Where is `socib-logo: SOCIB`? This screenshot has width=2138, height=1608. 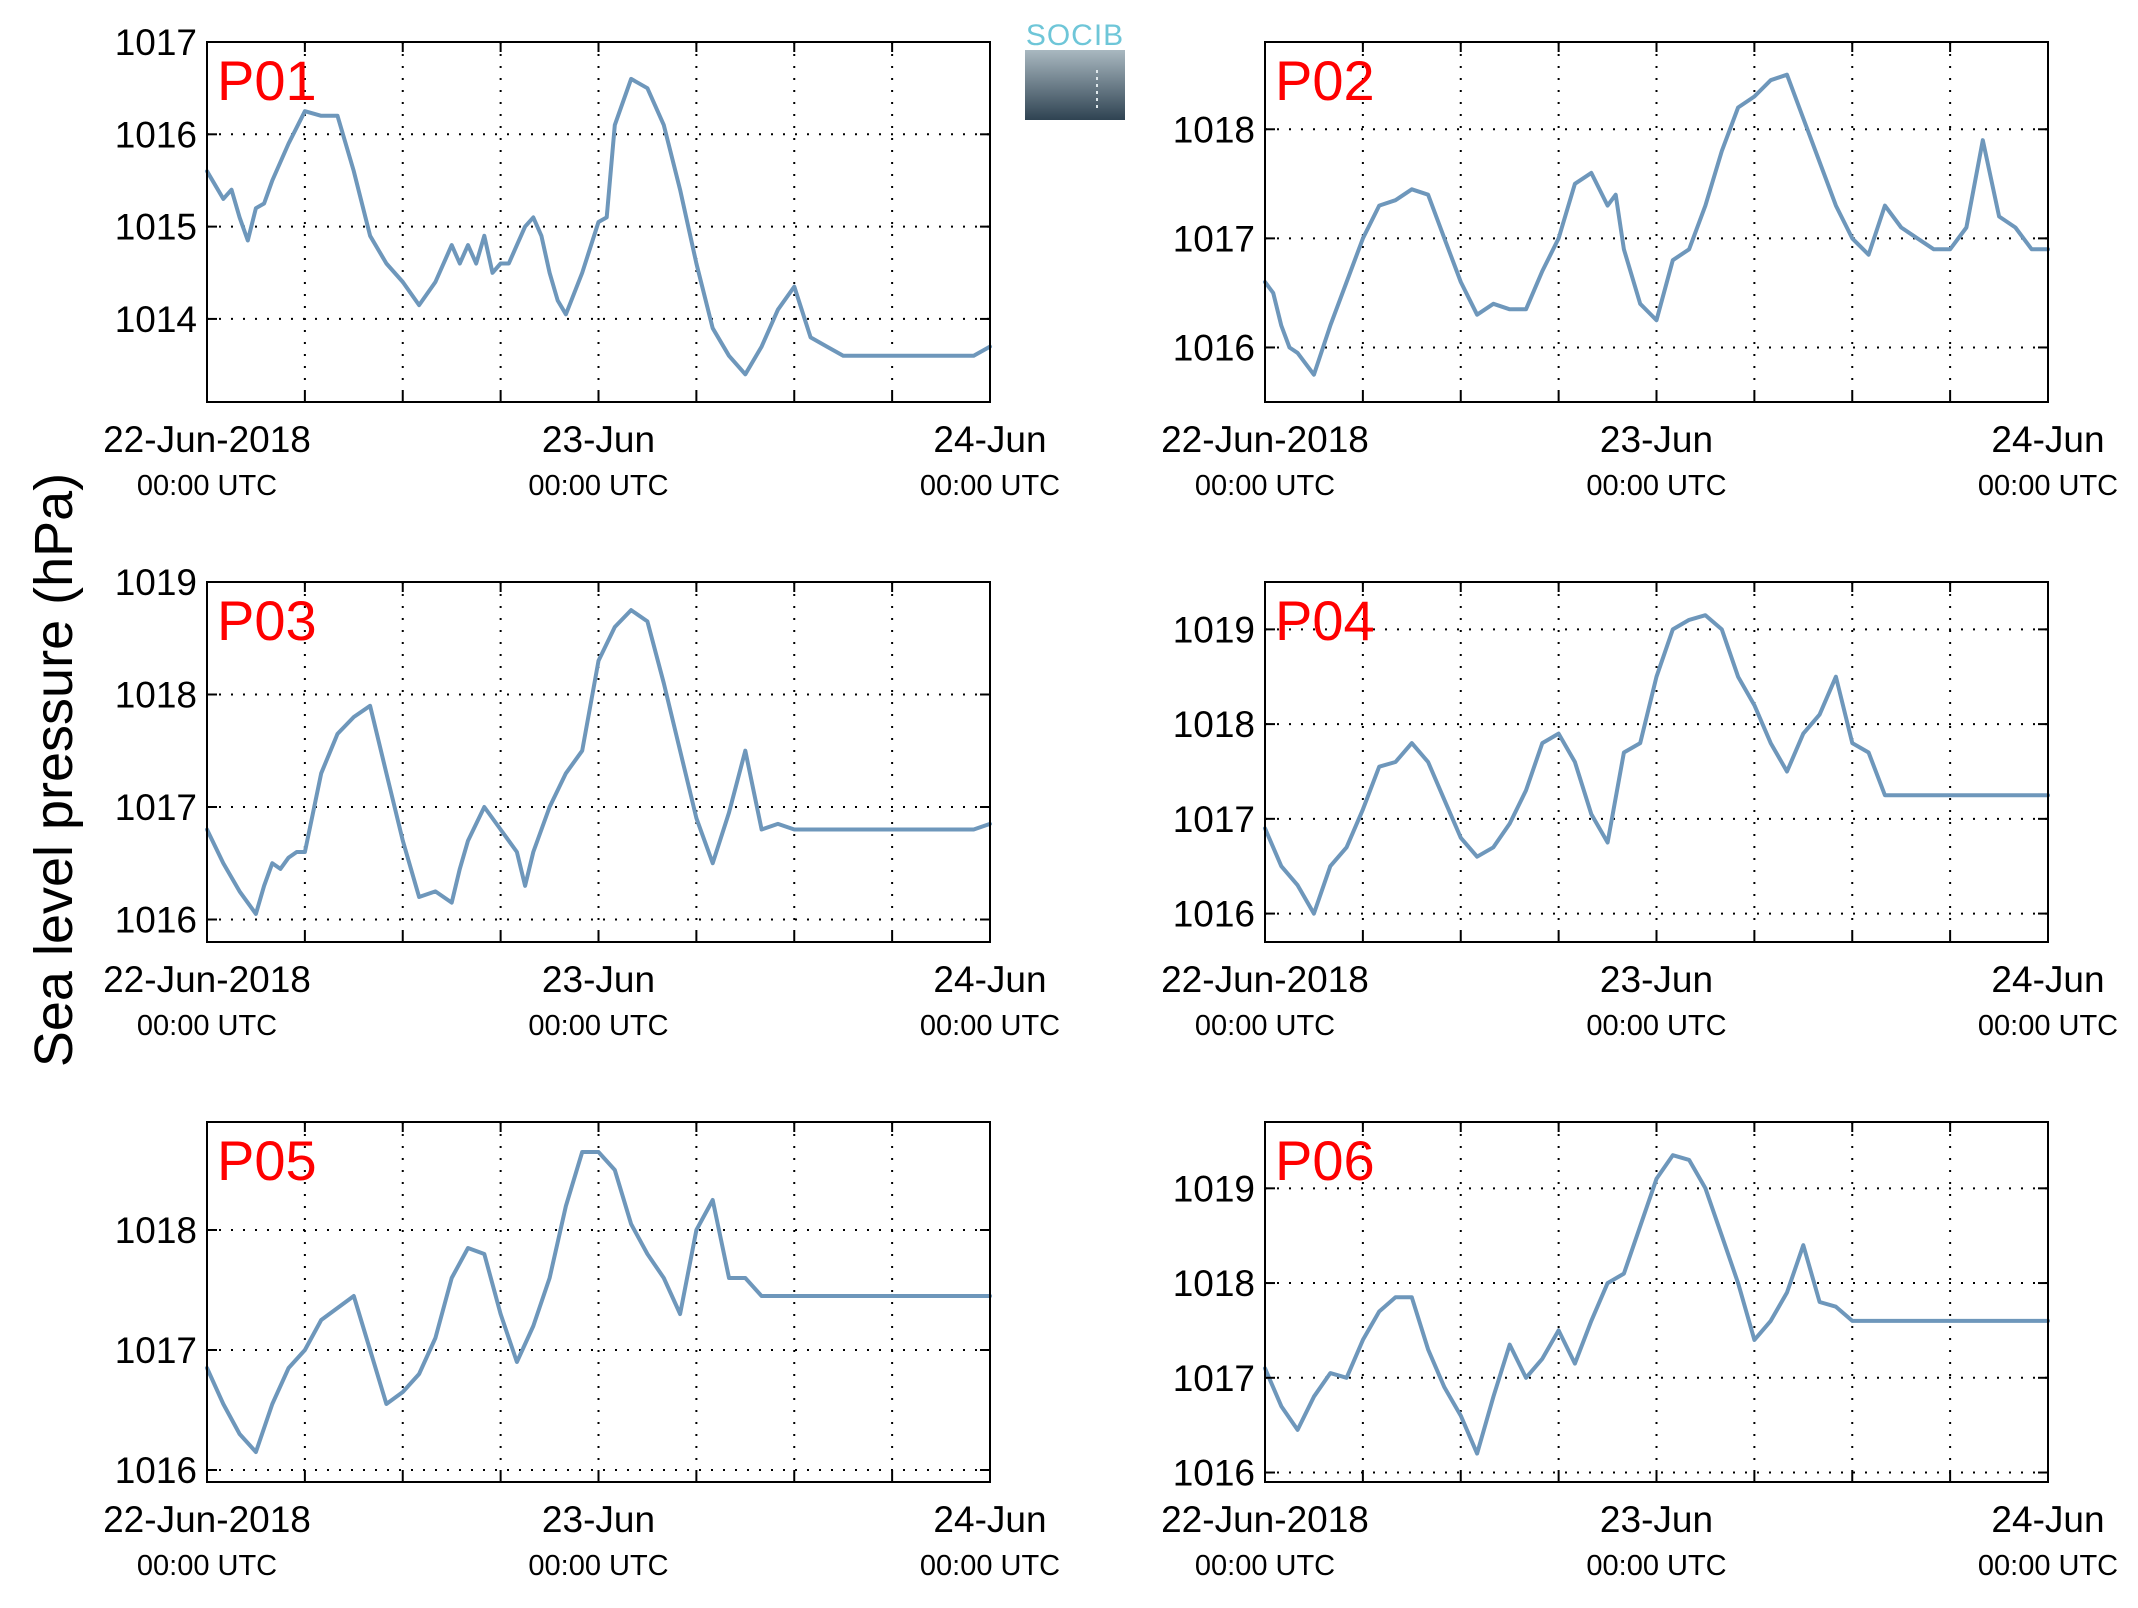 socib-logo: SOCIB is located at coordinates (1075, 69).